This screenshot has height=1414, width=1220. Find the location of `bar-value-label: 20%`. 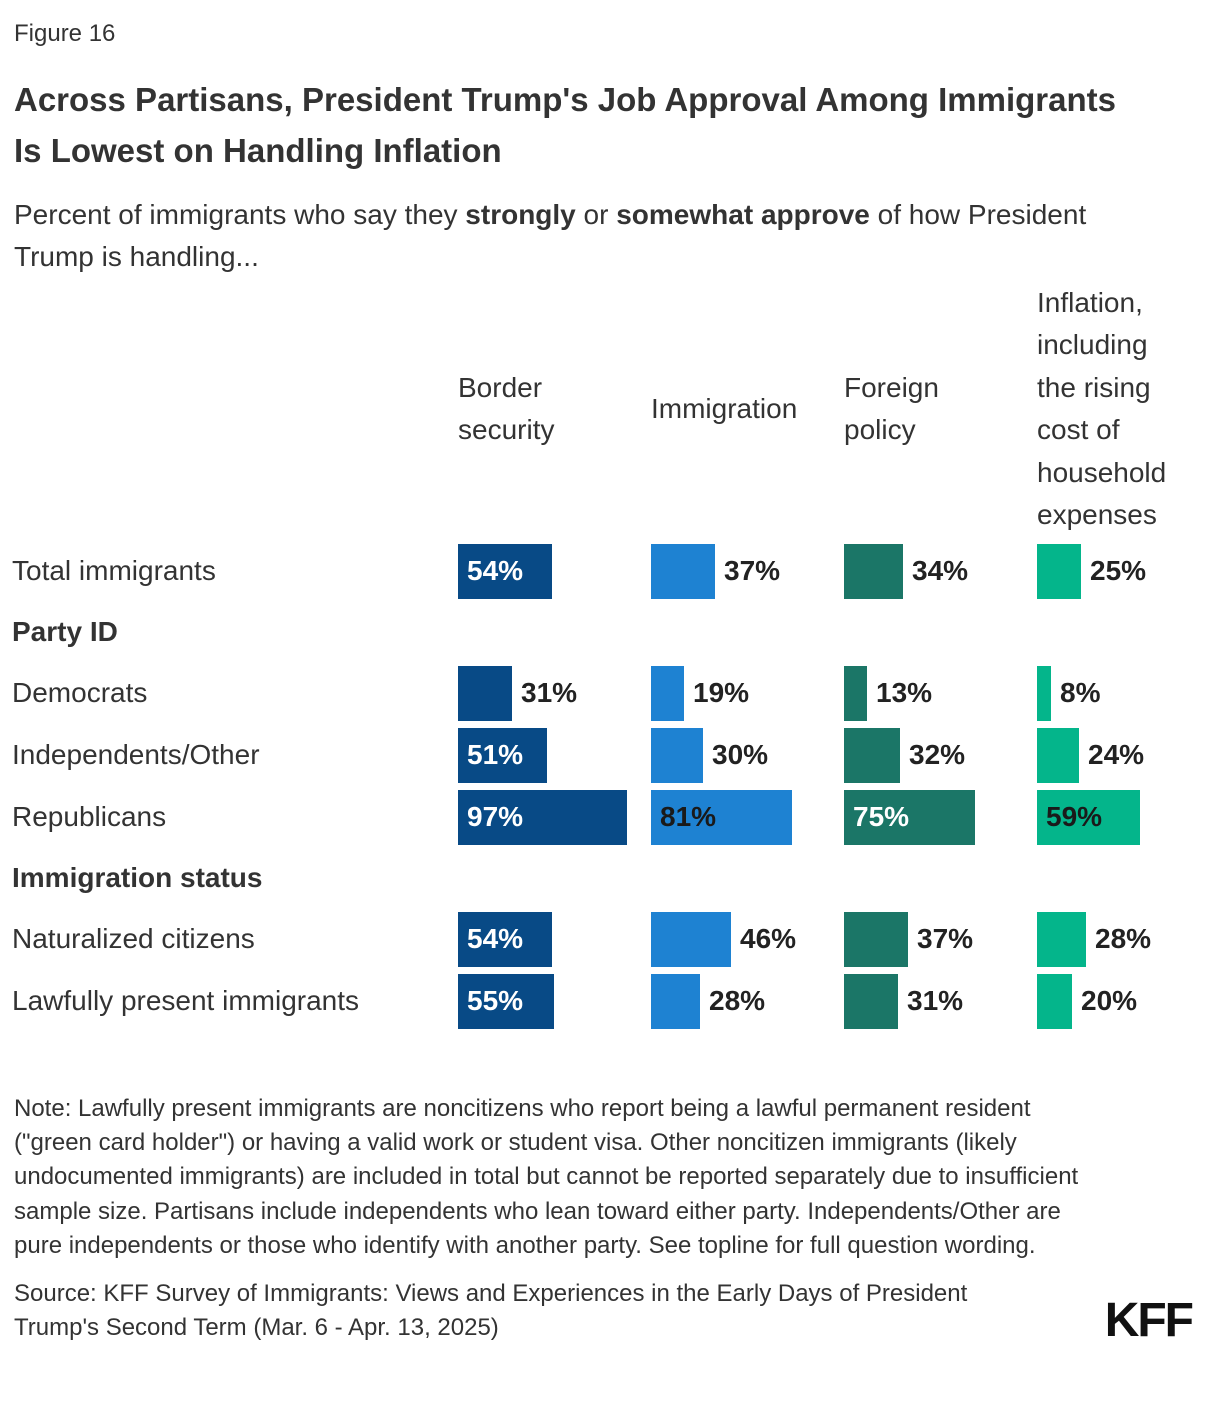

bar-value-label: 20% is located at coordinates (1109, 1001).